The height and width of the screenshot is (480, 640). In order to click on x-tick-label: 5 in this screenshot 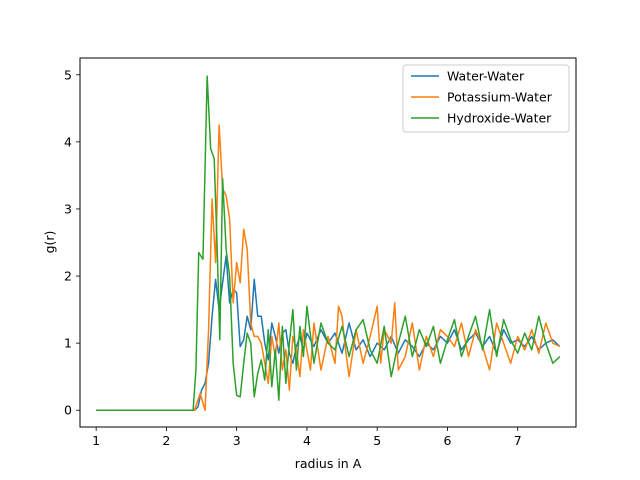, I will do `click(377, 440)`.